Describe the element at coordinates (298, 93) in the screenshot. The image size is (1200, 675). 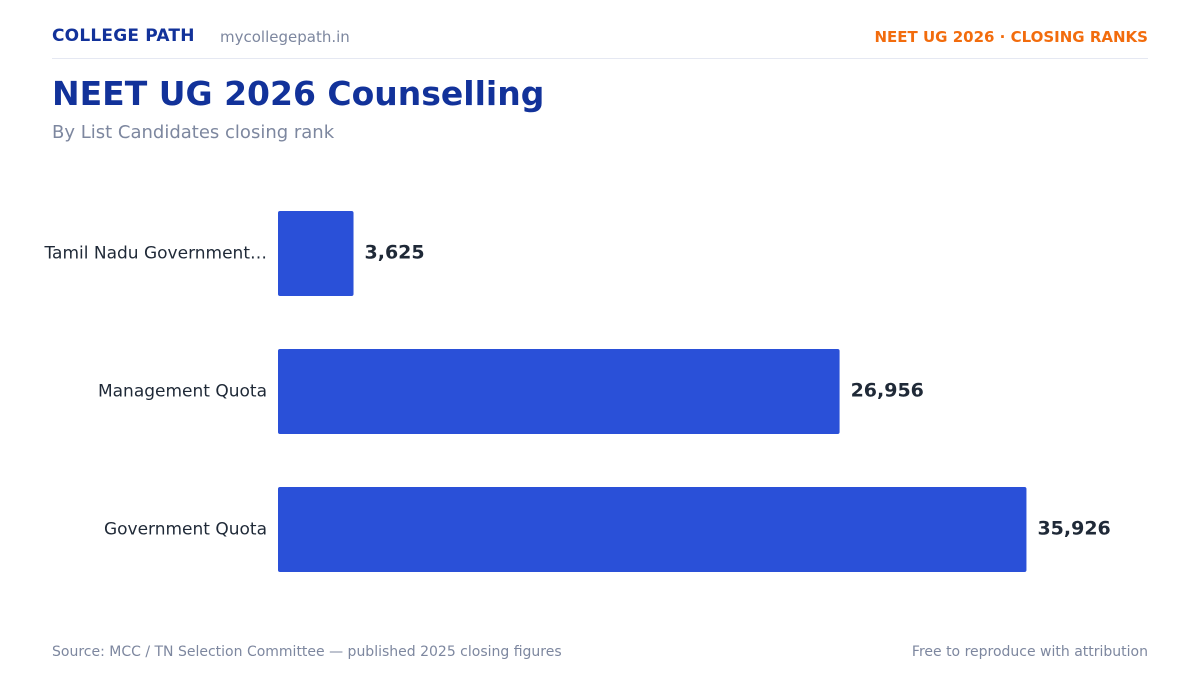
I see `chart-title: NEET UG 2026 Counselling` at that location.